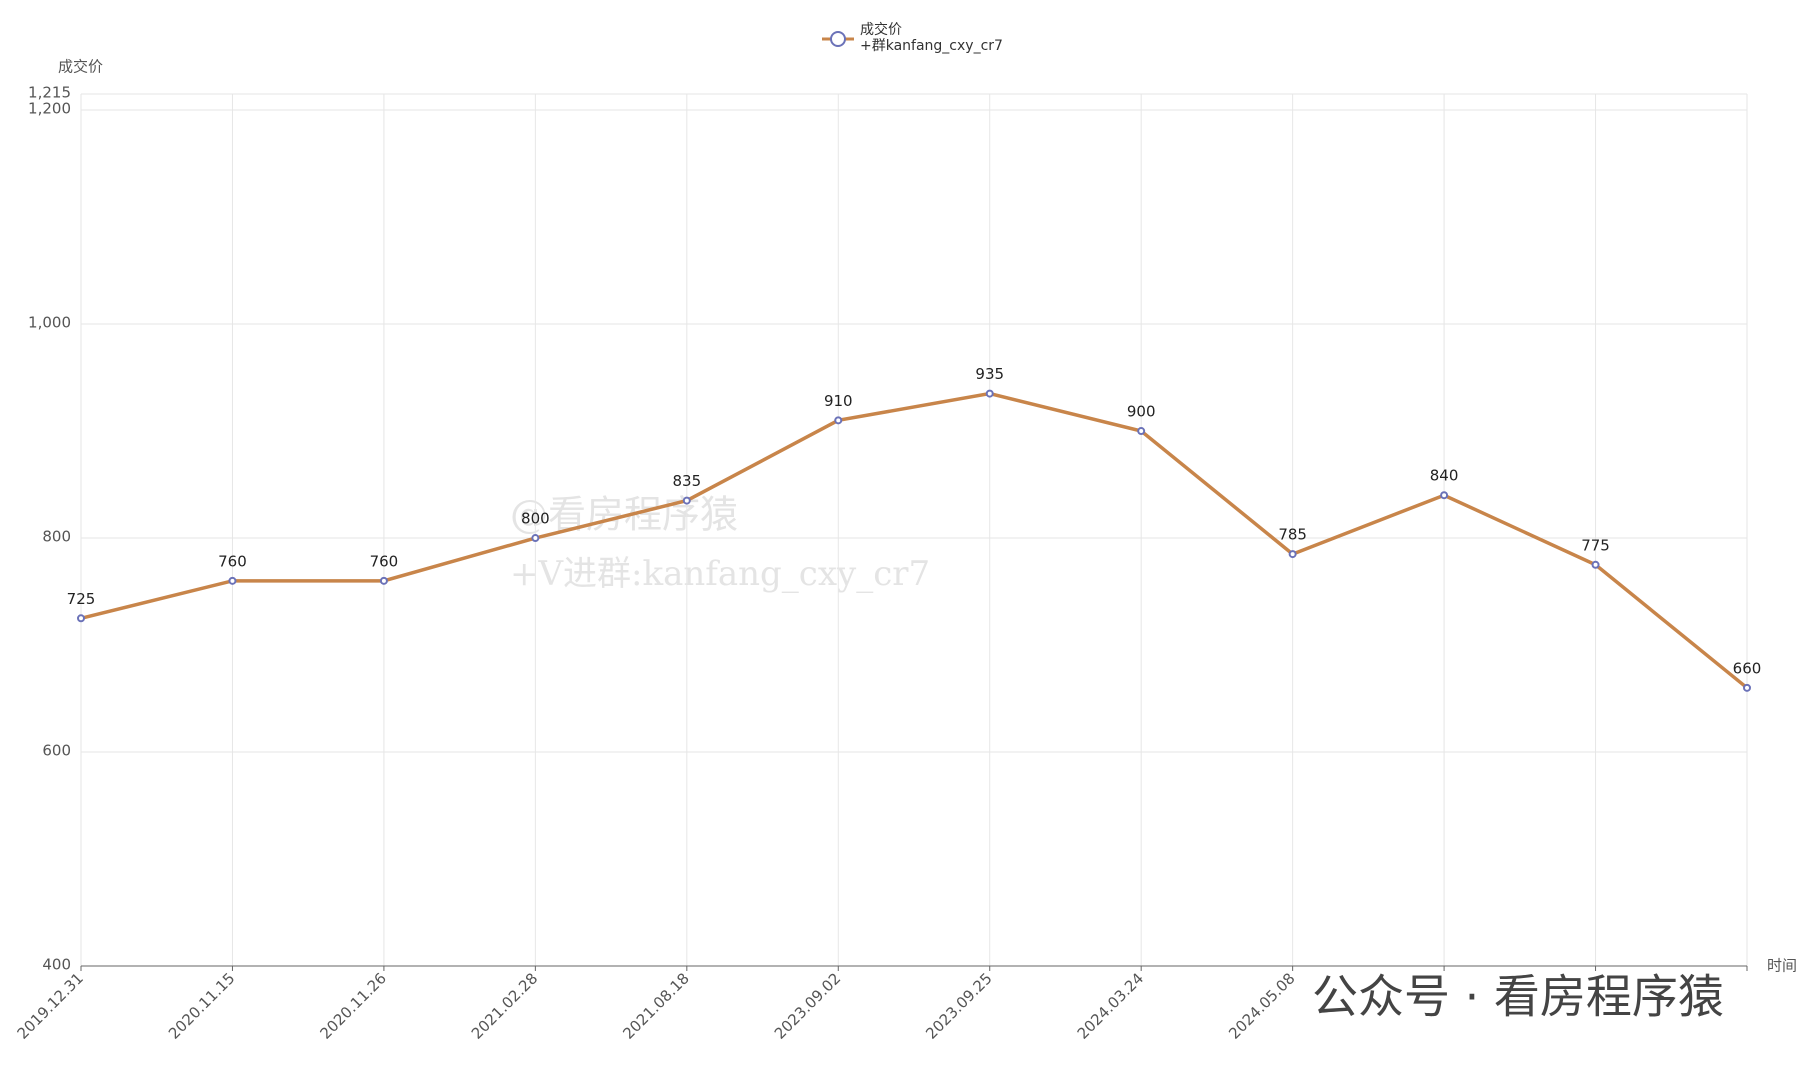 This screenshot has width=1815, height=1080. I want to click on watermark: 公众号 · 看房程序猿, so click(1518, 997).